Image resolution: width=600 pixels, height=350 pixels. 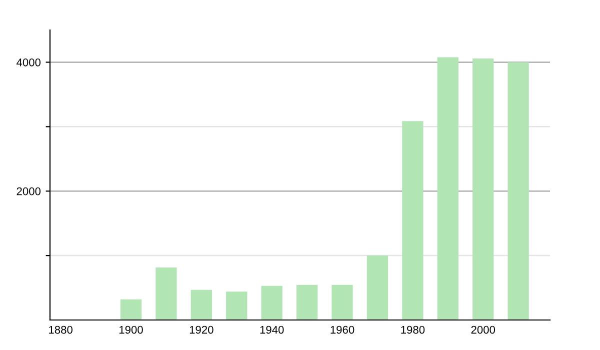 I want to click on x-tick-label: 1980, so click(x=413, y=330).